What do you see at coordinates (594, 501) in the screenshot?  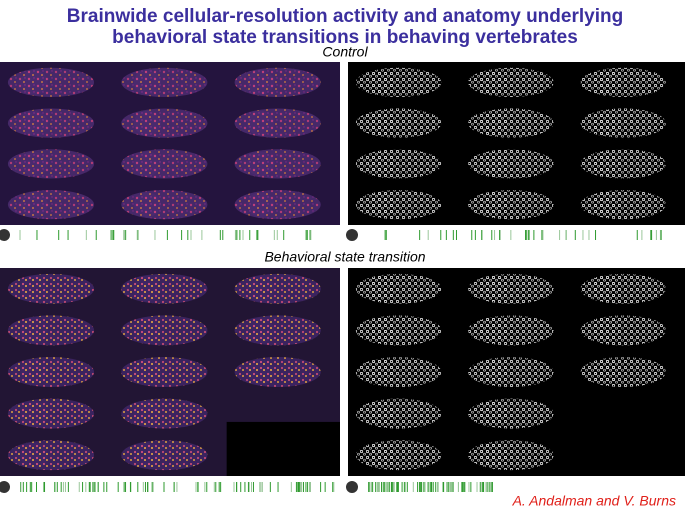 I see `credit: A. Andalman and V. Burns` at bounding box center [594, 501].